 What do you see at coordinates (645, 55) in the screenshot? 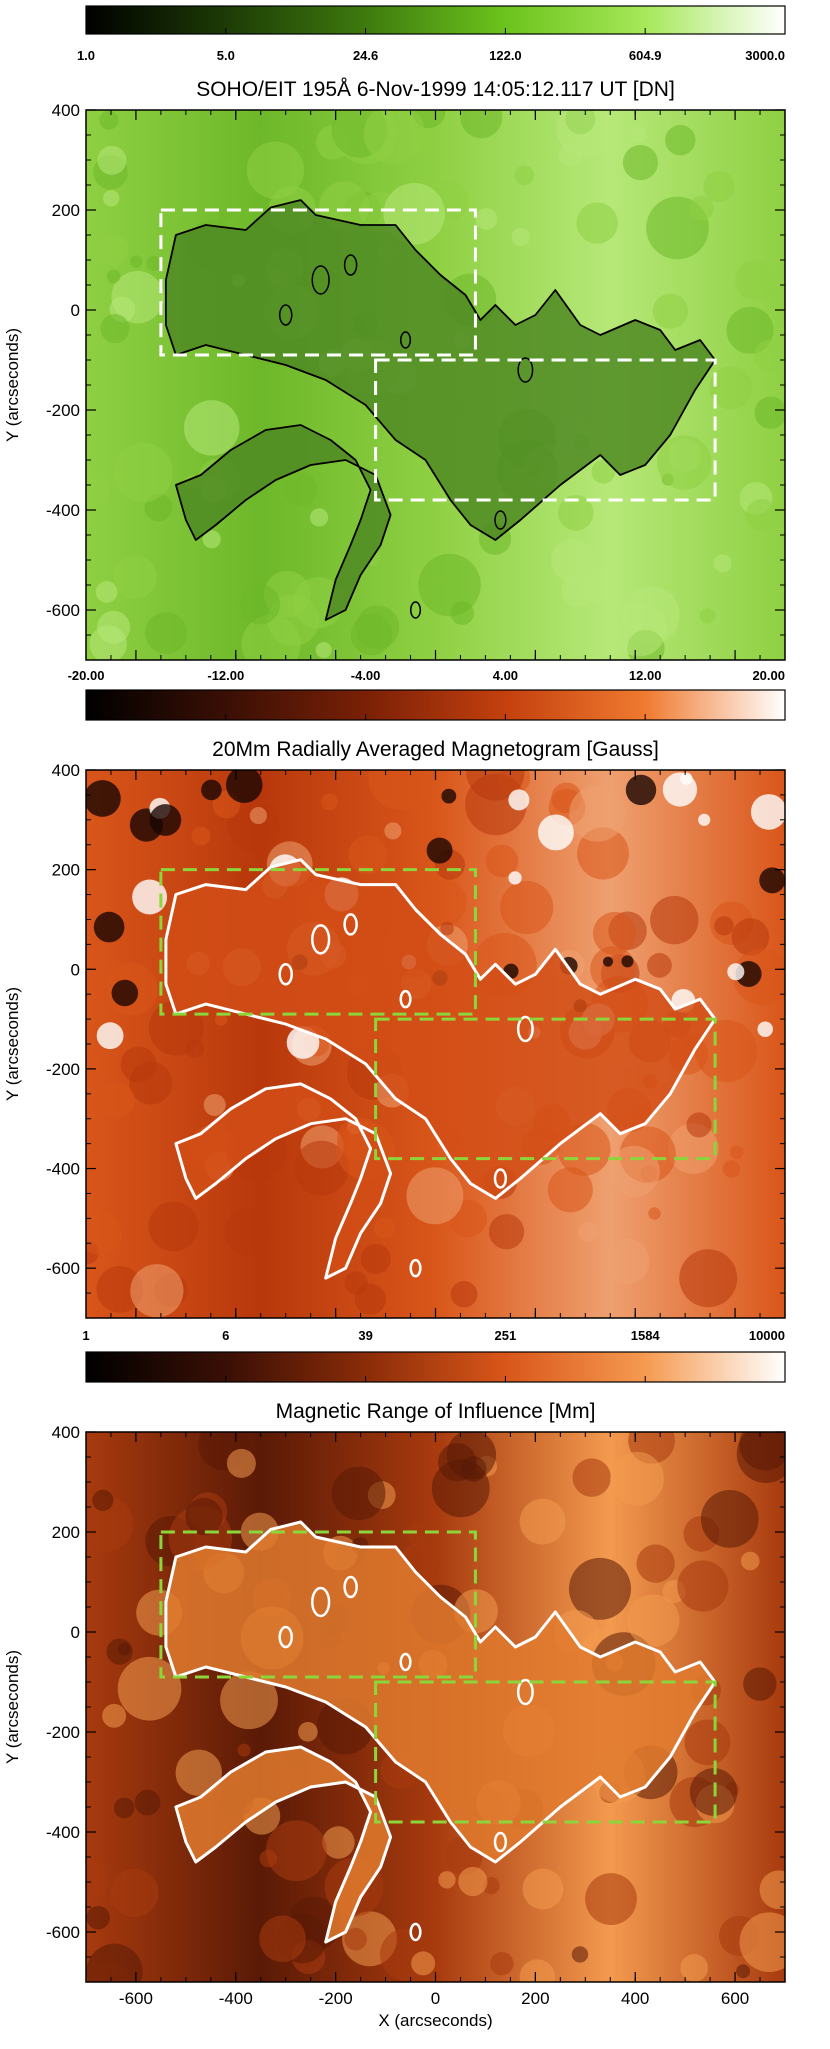
I see `colorbar-tick-label: 604.9` at bounding box center [645, 55].